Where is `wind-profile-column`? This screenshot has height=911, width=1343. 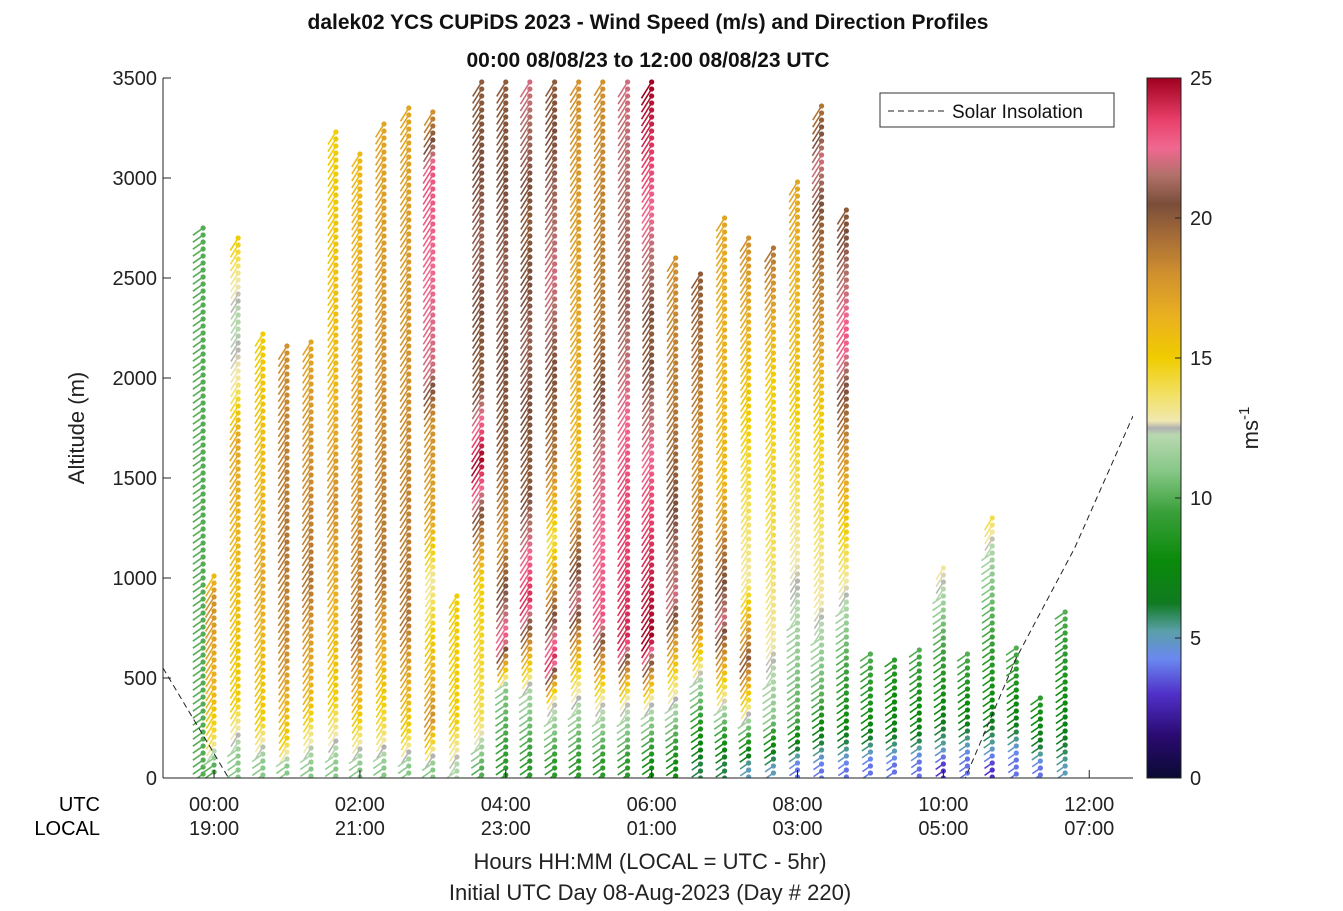 wind-profile-column is located at coordinates (793, 478).